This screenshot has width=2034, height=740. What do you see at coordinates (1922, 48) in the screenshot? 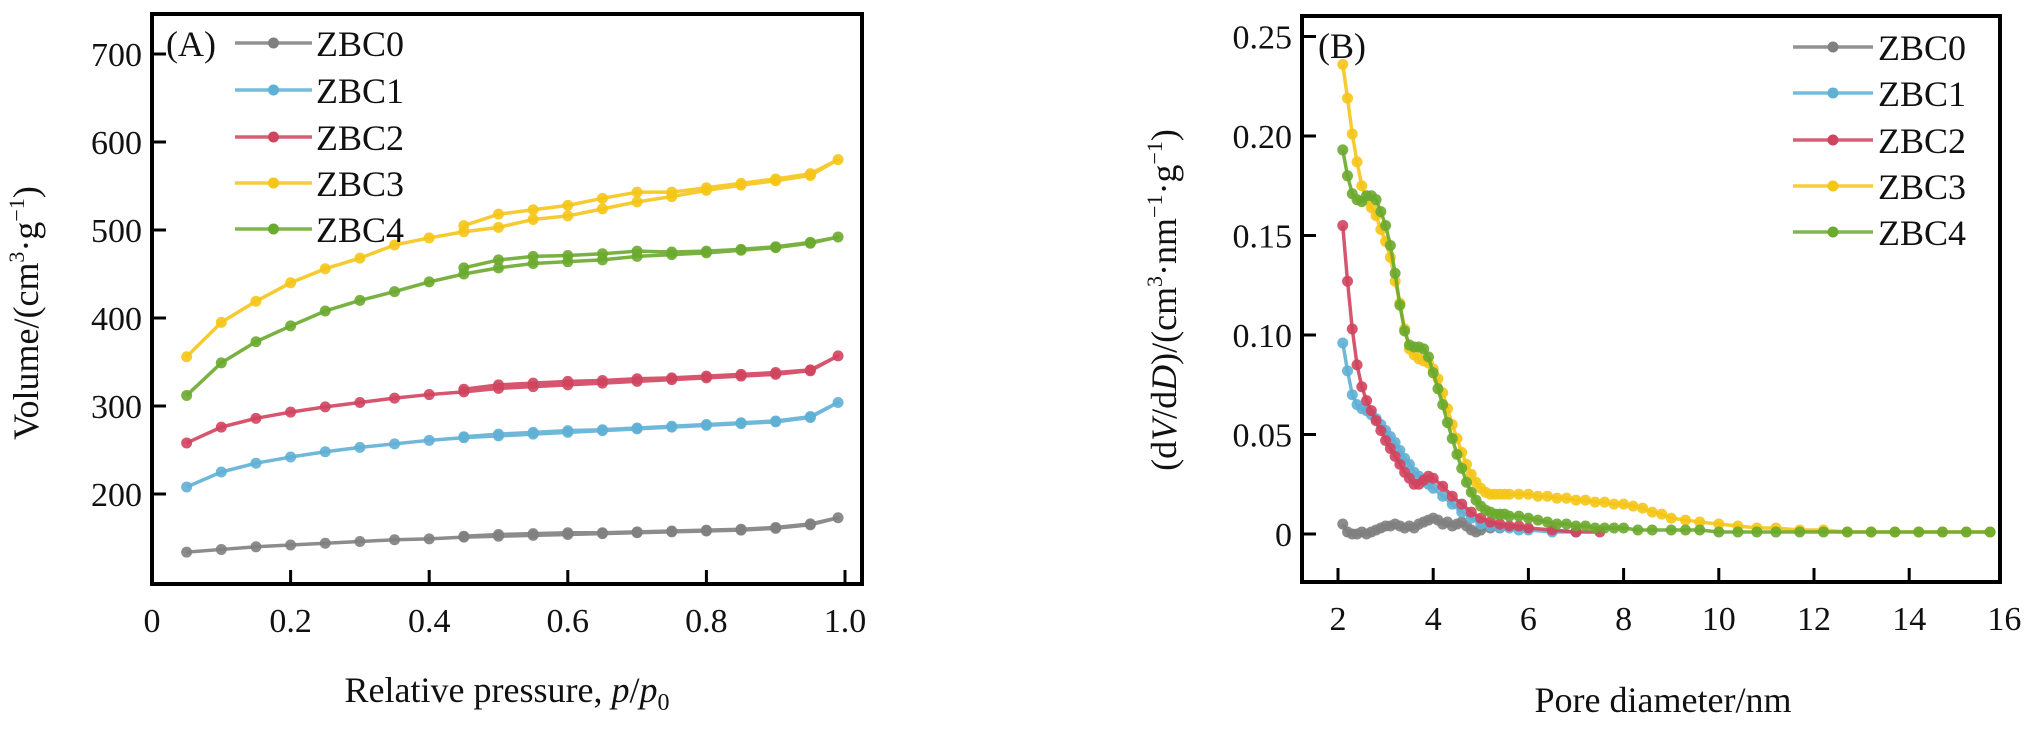
I see `panel-b-legend-label: ZBC0` at bounding box center [1922, 48].